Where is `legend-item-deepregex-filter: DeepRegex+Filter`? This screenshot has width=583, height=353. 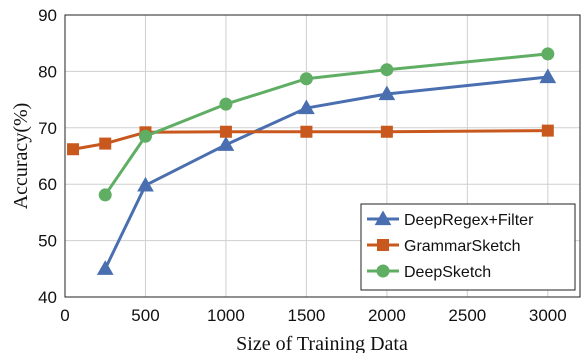
legend-item-deepregex-filter: DeepRegex+Filter is located at coordinates (450, 219).